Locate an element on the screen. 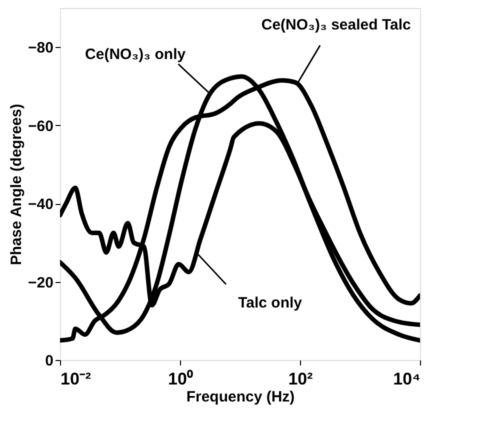 This screenshot has width=487, height=448. y-axis-title: Phase Angle (degrees) is located at coordinates (17, 185).